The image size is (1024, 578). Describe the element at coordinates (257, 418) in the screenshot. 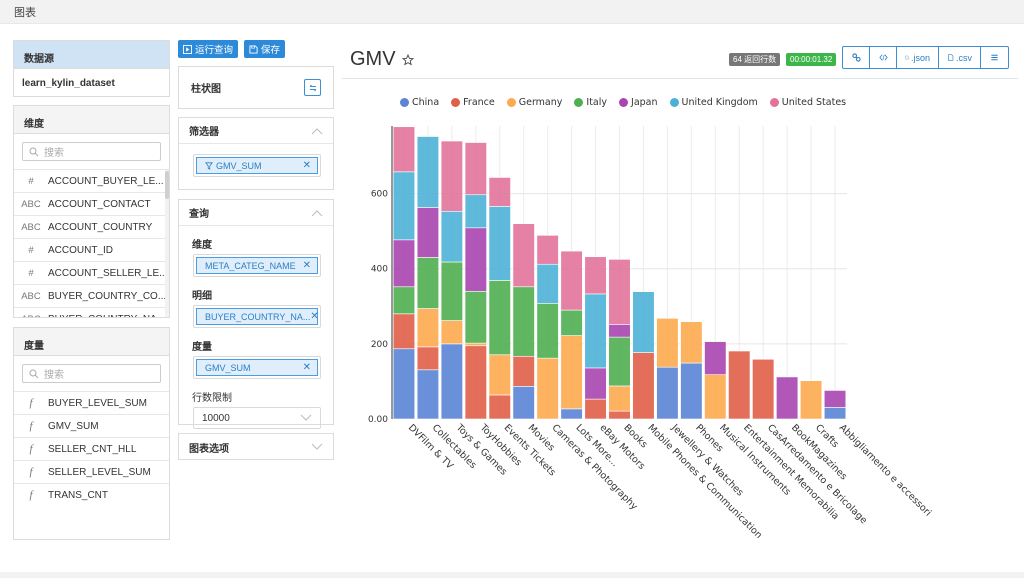

I see `row-limit-select: 10000` at that location.